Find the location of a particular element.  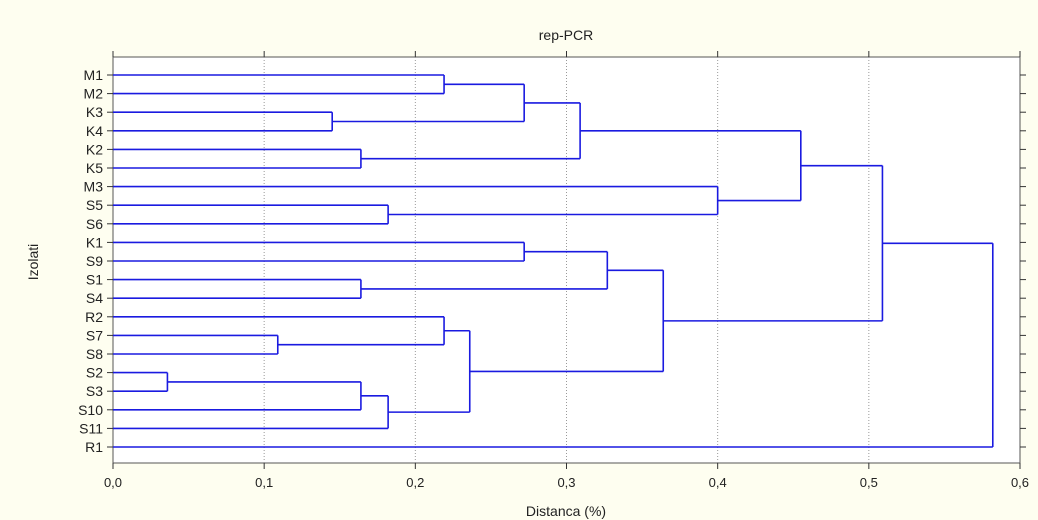

leaf-label: S5 is located at coordinates (94, 205).